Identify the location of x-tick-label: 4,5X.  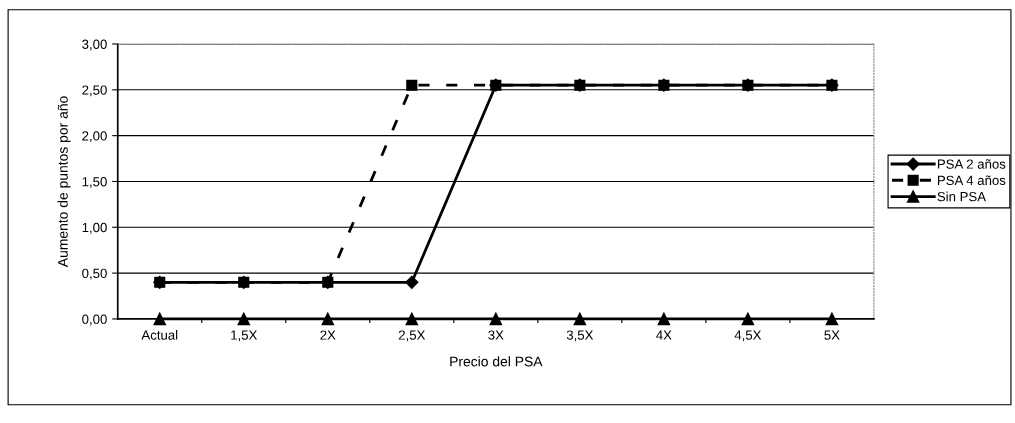
(748, 336).